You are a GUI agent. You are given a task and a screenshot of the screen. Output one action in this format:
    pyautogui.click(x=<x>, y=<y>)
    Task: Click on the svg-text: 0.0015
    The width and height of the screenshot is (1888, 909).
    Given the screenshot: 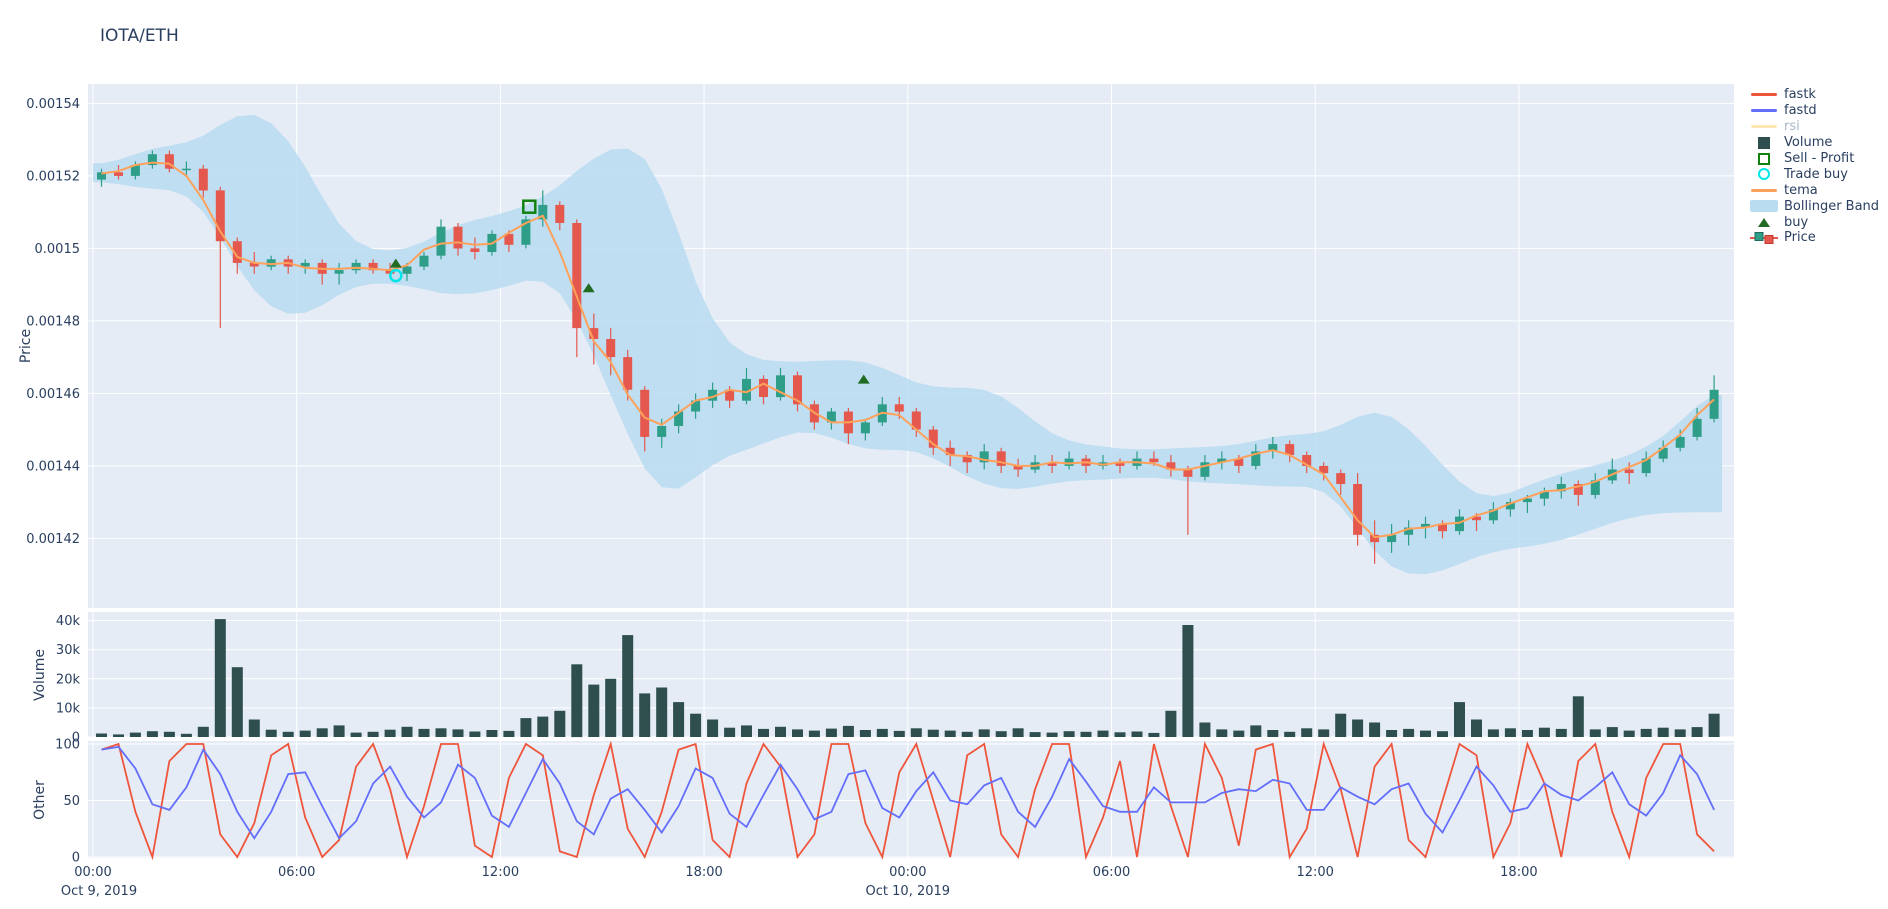 What is the action you would take?
    pyautogui.click(x=58, y=249)
    